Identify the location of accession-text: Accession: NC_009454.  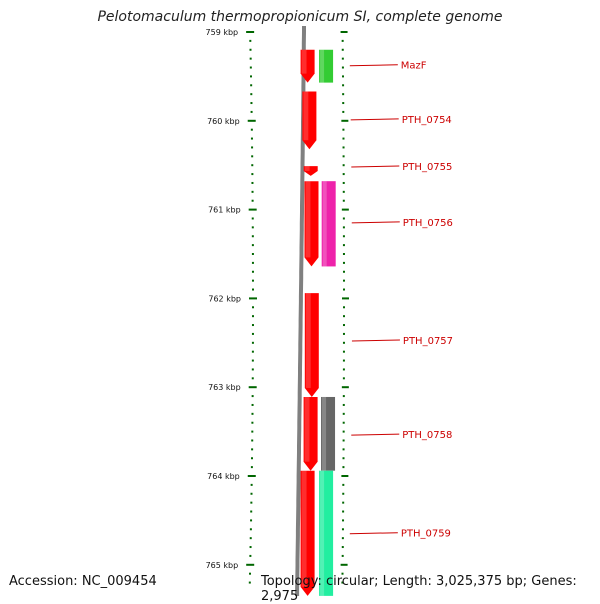
(83, 581).